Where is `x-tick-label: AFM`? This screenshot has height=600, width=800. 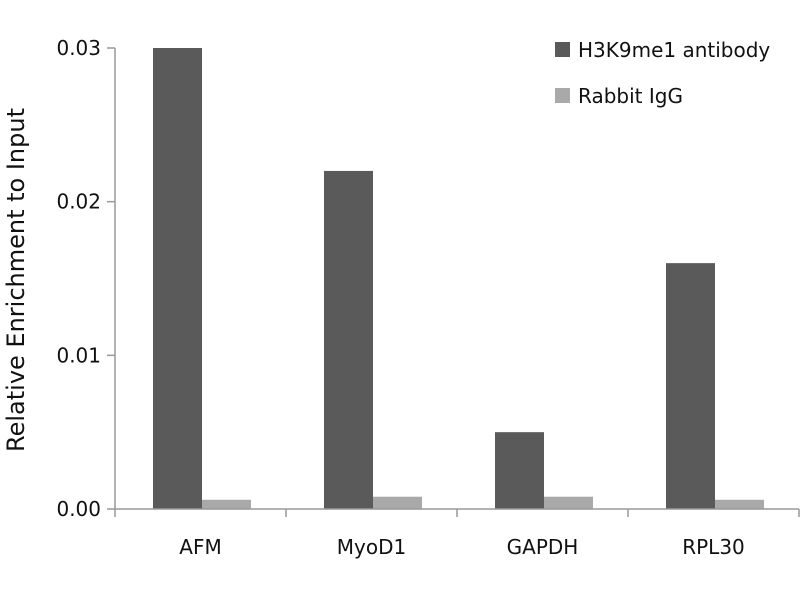 x-tick-label: AFM is located at coordinates (200, 547).